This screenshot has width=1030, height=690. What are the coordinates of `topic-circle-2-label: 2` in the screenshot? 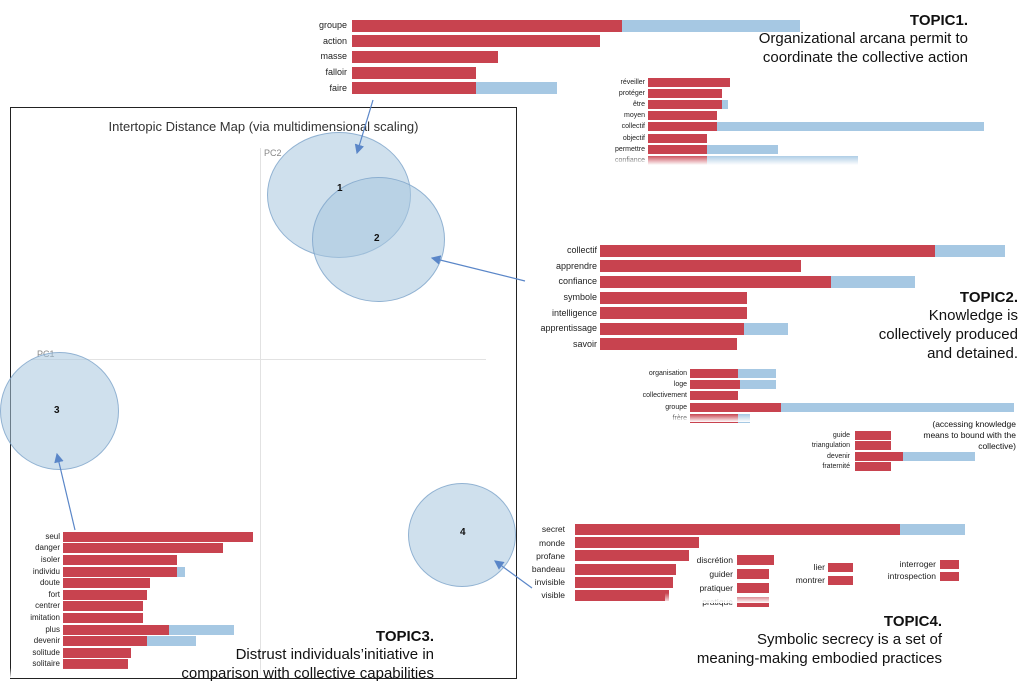 It's located at (377, 238).